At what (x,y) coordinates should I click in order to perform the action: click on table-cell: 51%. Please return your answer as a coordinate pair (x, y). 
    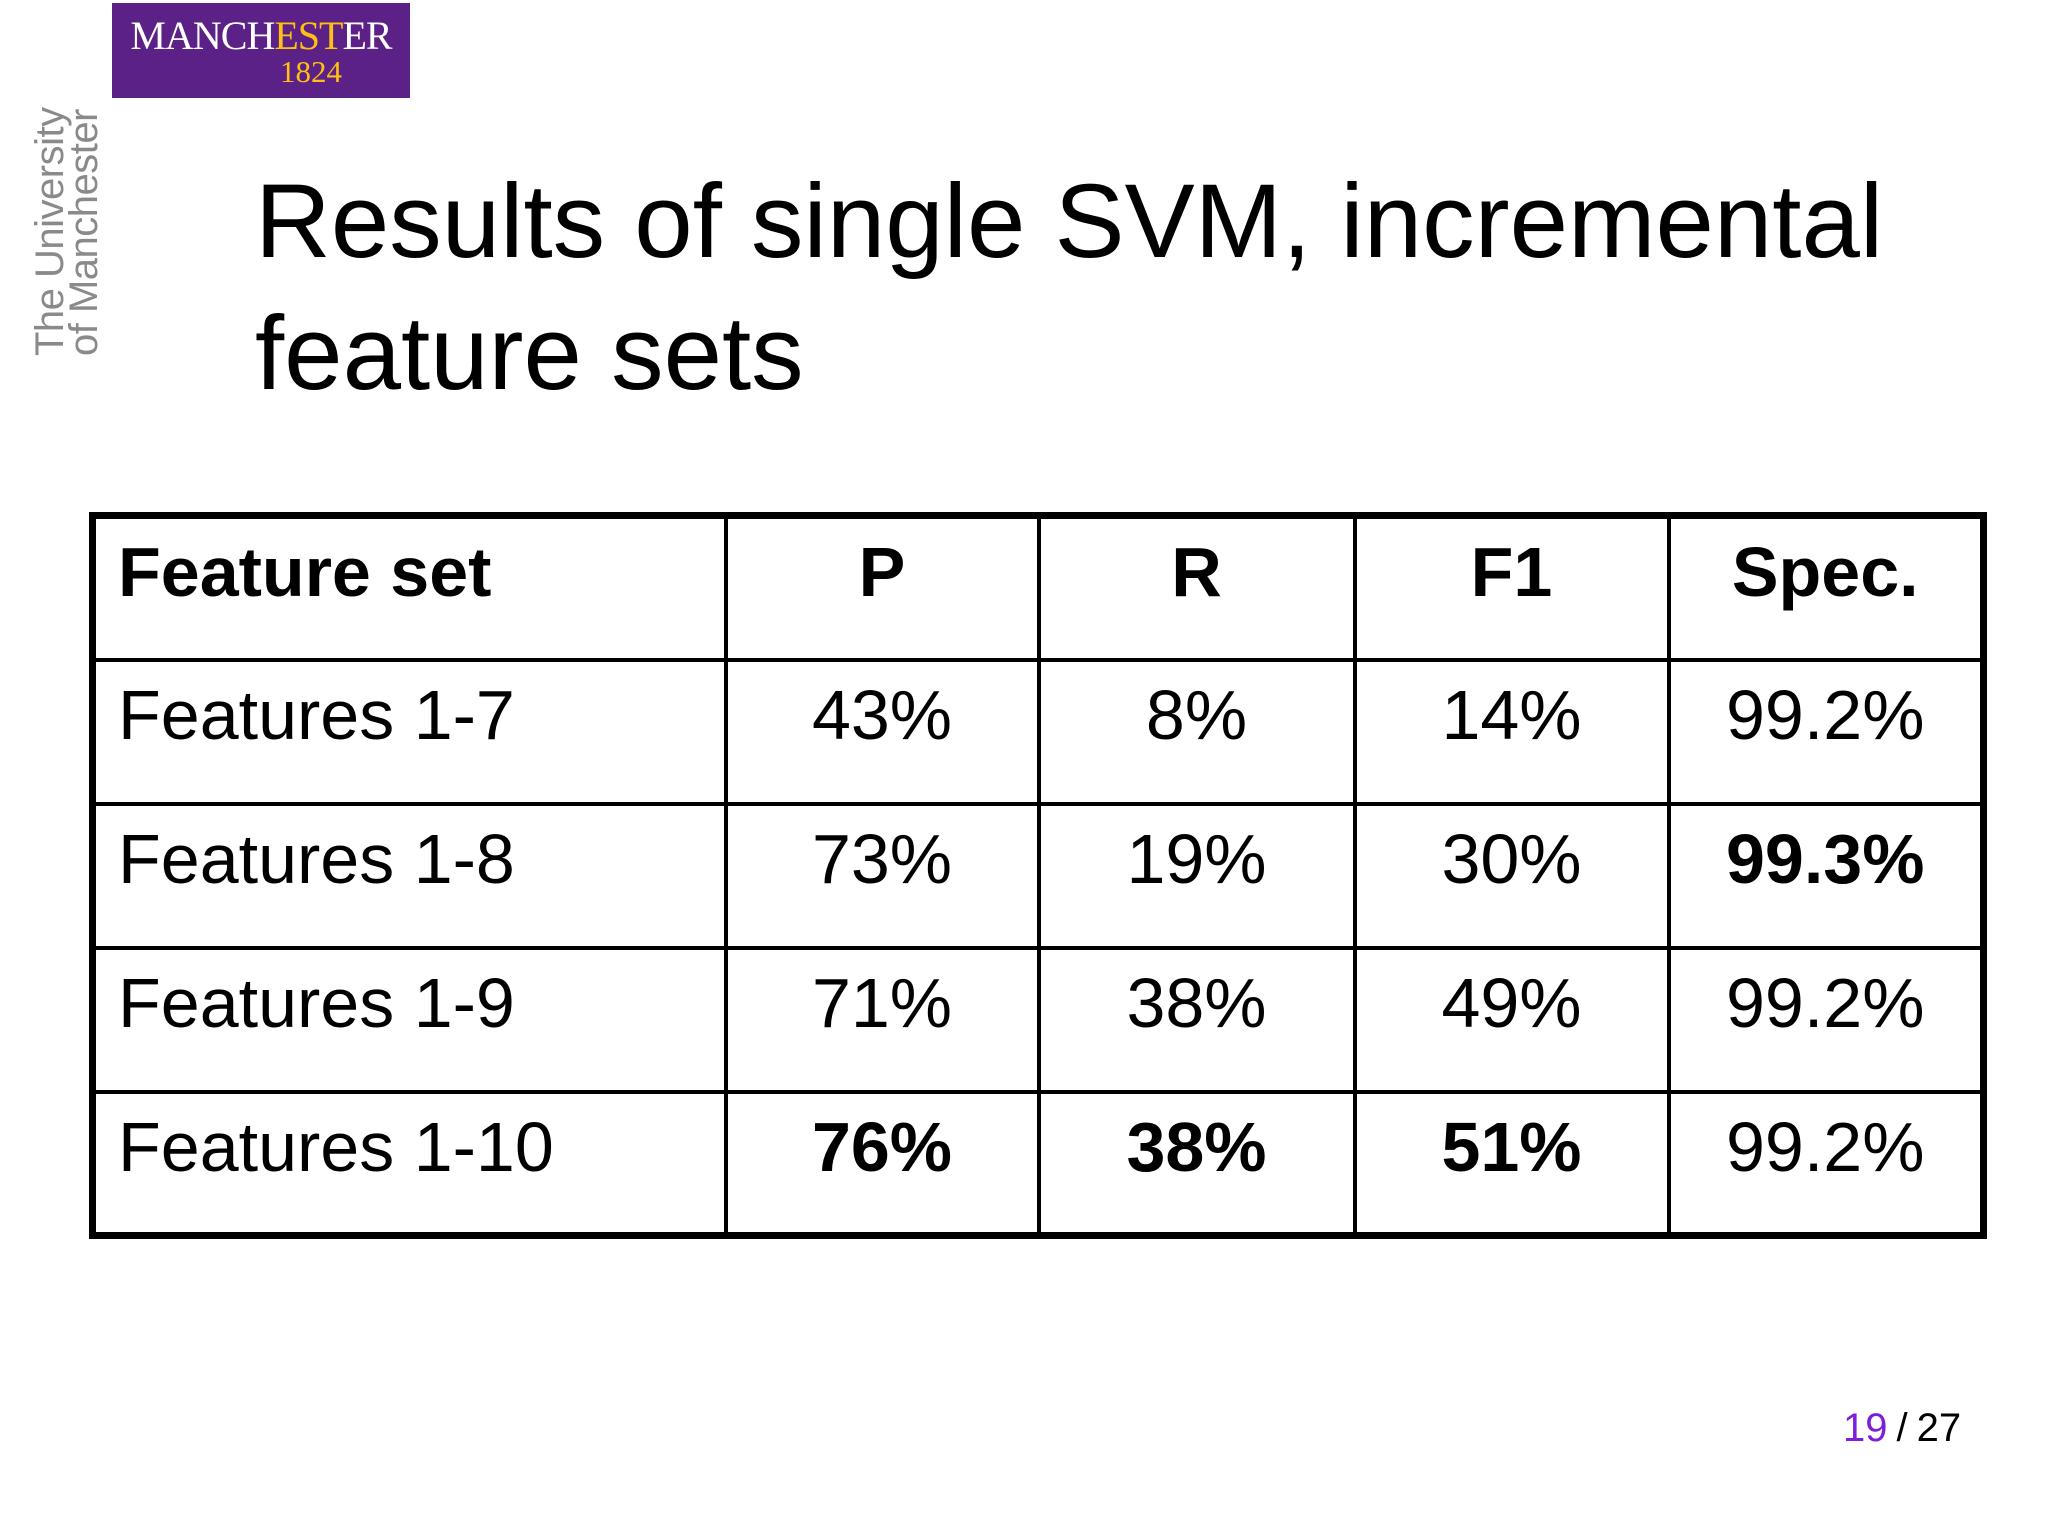
    Looking at the image, I should click on (1511, 1163).